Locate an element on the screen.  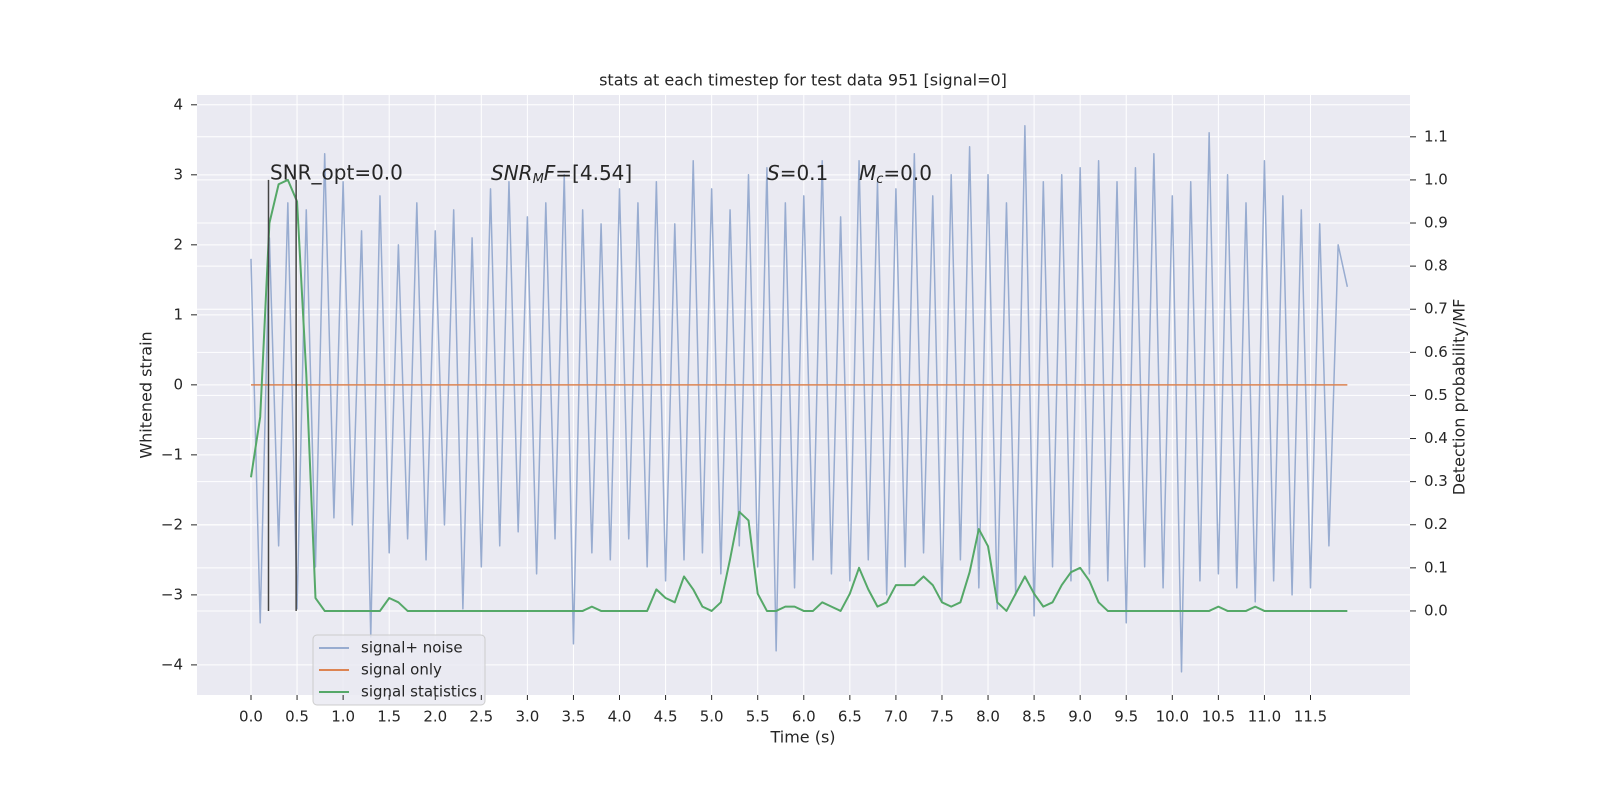
y-tick-label: −2 is located at coordinates (172, 524).